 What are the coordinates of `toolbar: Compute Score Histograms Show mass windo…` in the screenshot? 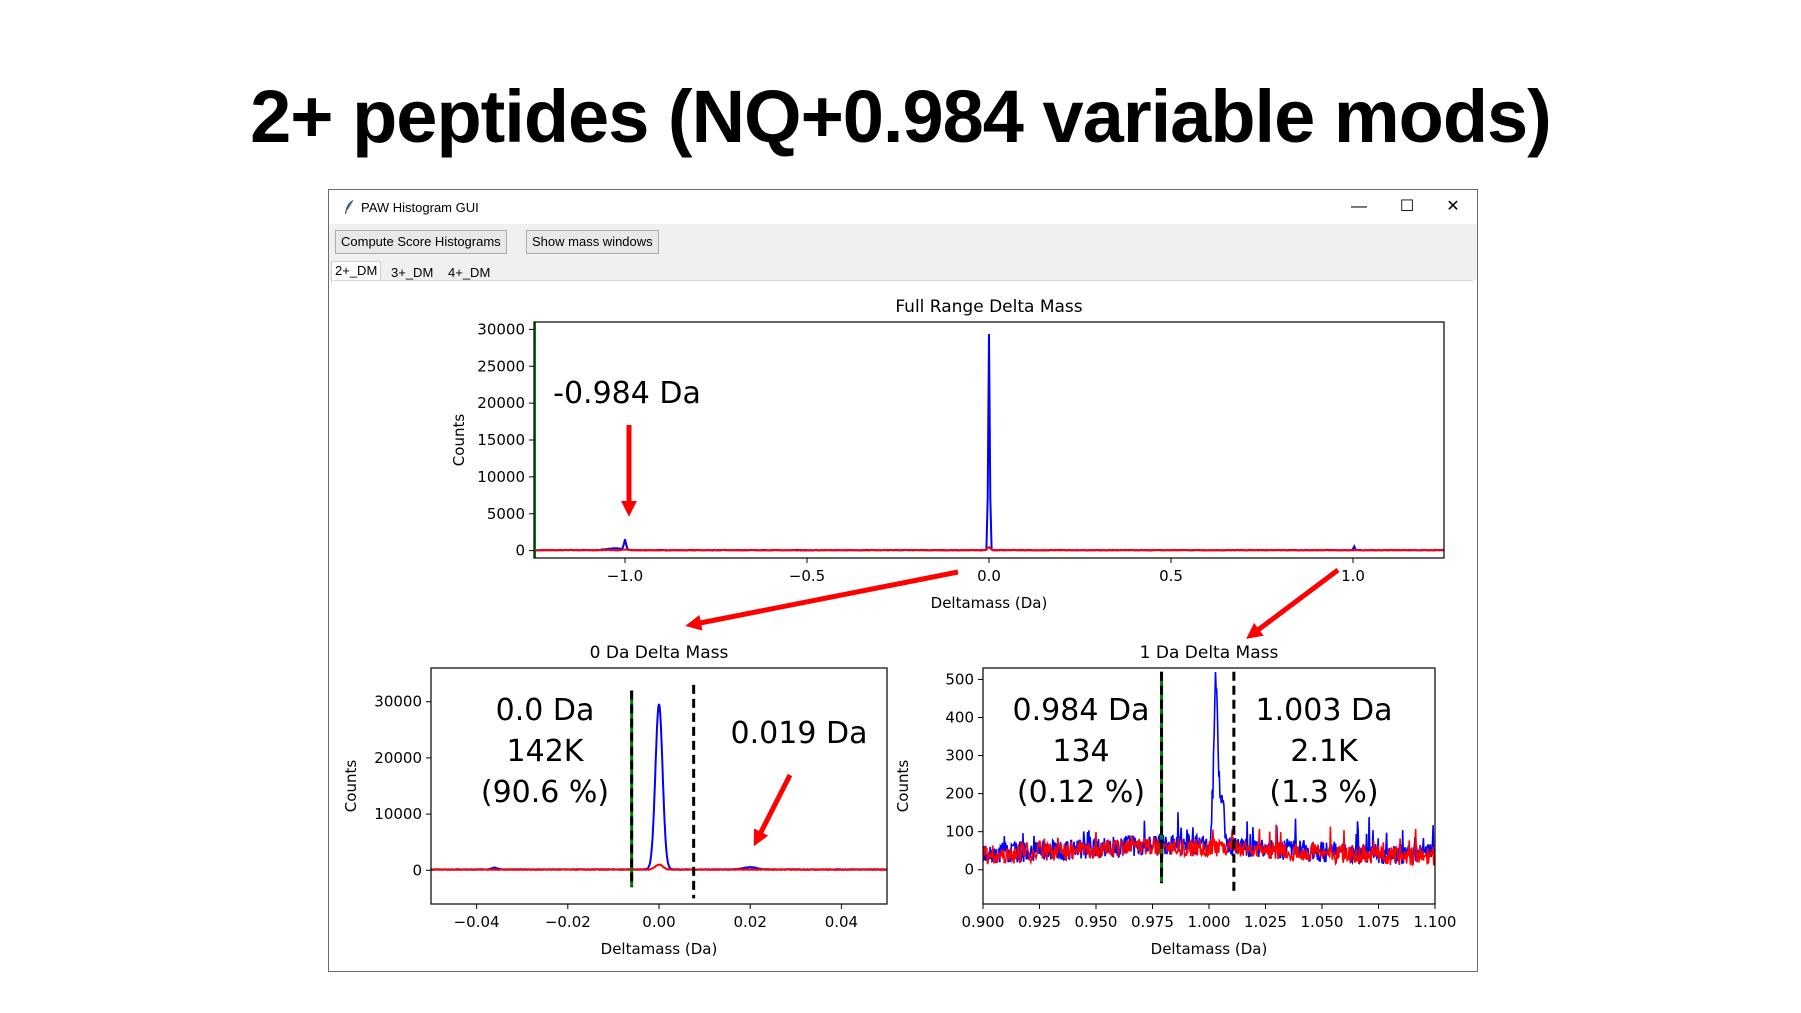 It's located at (903, 253).